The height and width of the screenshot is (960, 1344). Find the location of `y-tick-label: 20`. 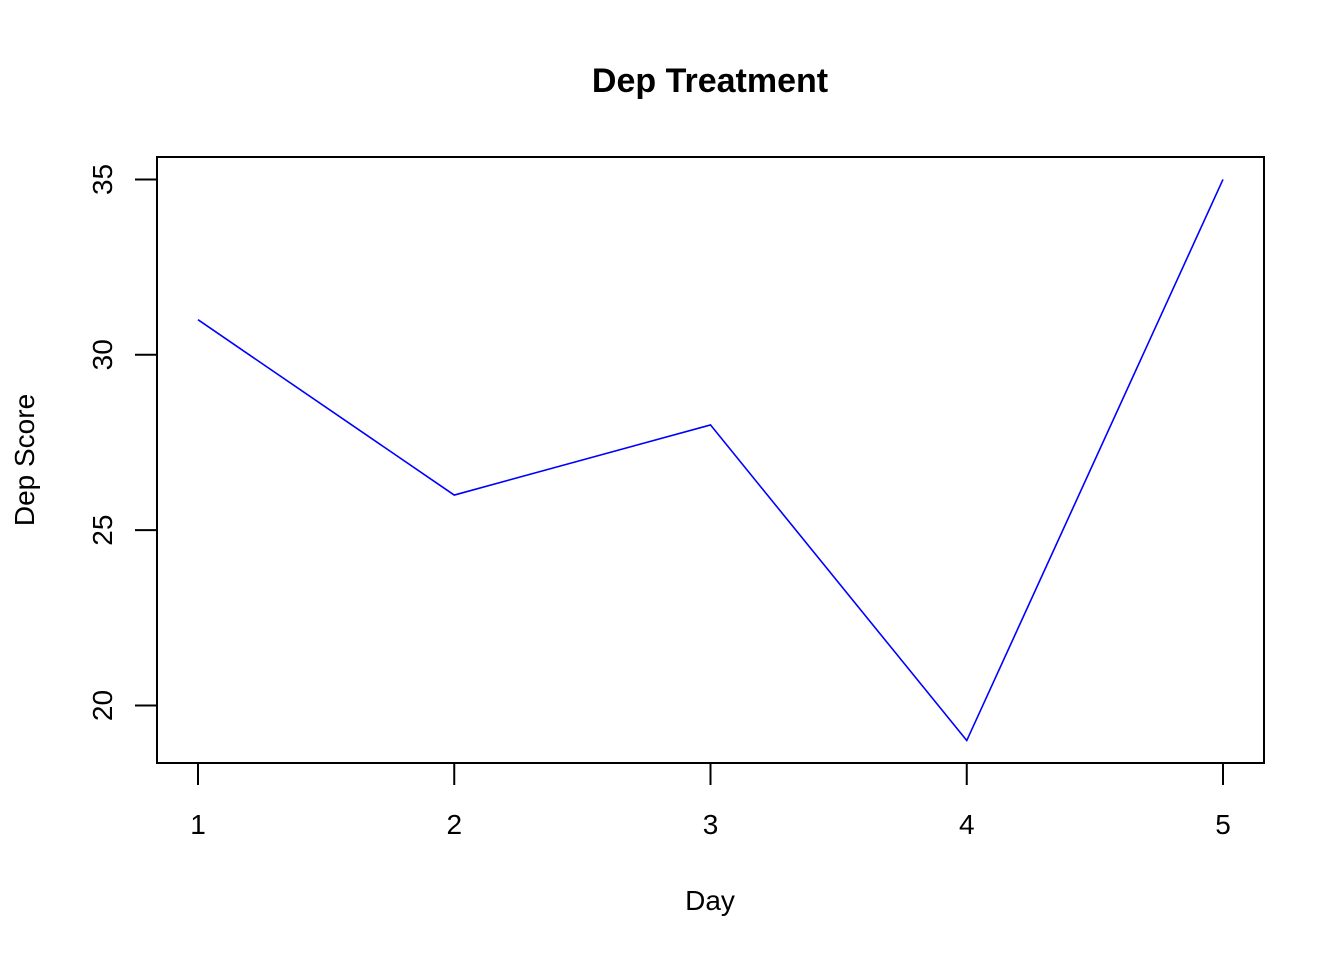

y-tick-label: 20 is located at coordinates (102, 705).